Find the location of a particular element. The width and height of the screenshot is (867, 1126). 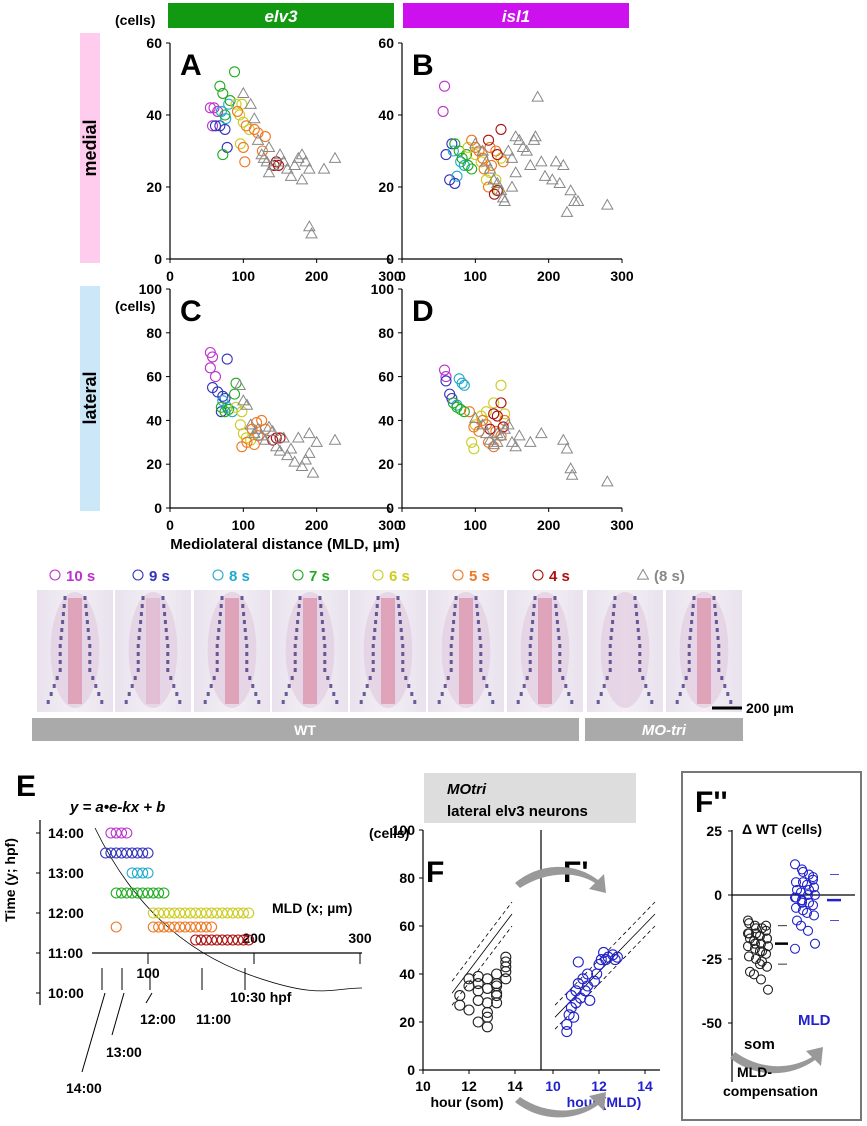

lateral-row-label: lateral is located at coordinates (90, 397).